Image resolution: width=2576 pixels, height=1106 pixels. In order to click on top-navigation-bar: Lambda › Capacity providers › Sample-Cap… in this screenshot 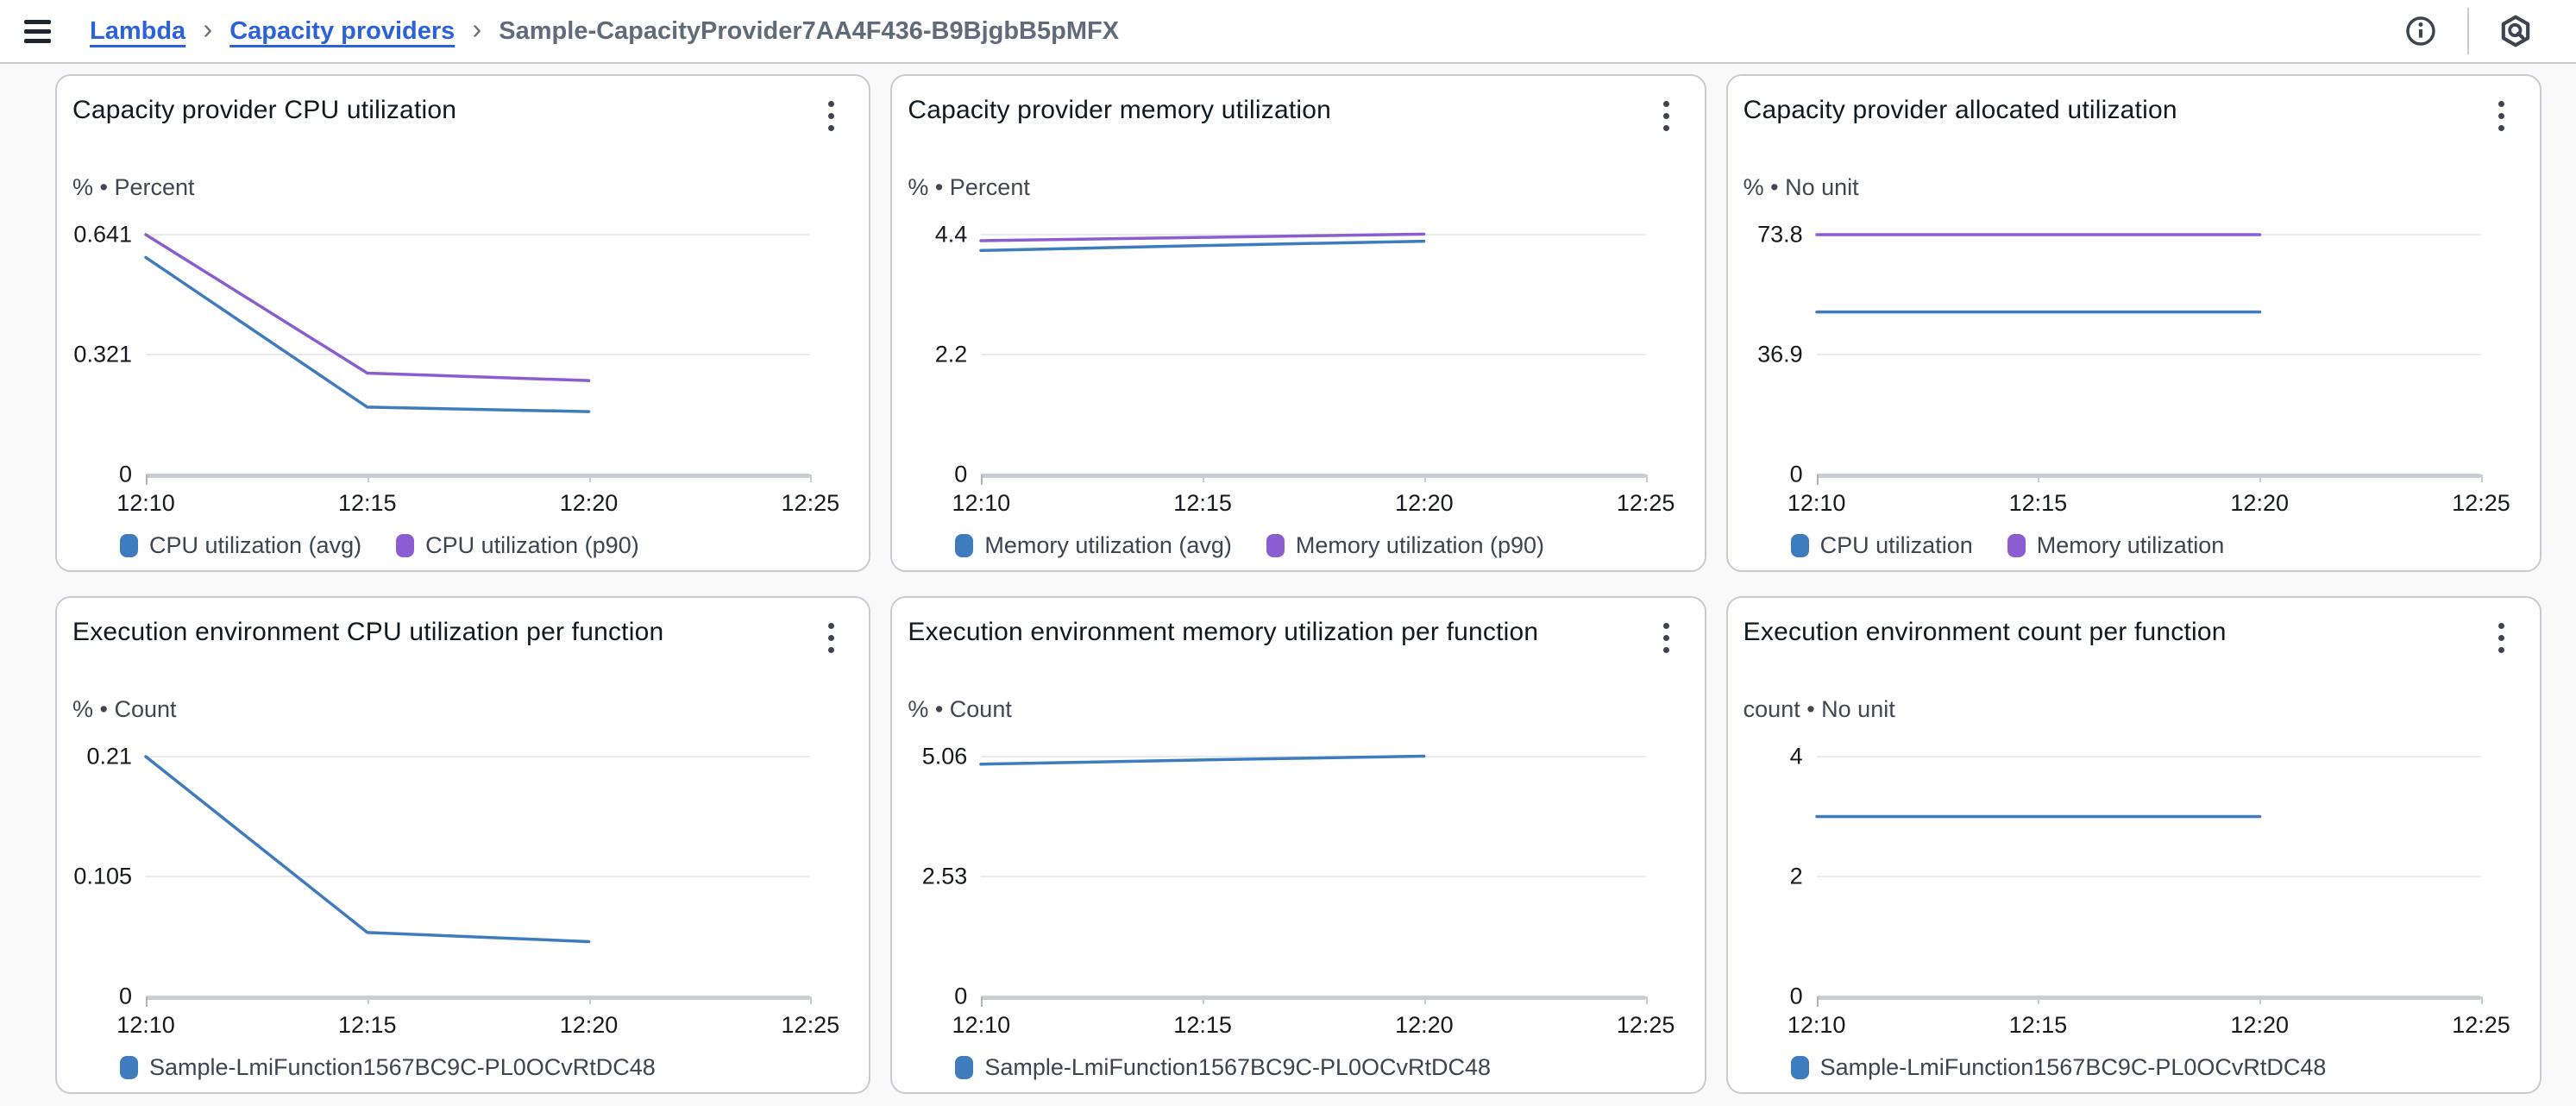, I will do `click(1288, 32)`.